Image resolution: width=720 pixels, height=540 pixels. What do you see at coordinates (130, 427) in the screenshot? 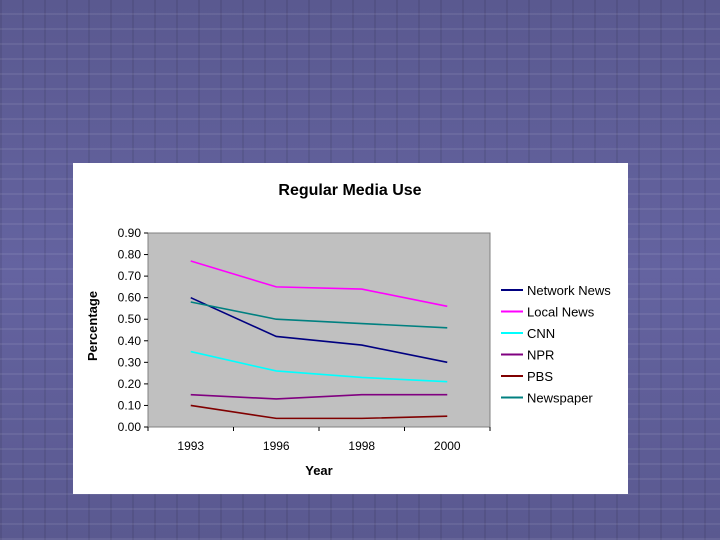
I see `y-tick-label: 0.00` at bounding box center [130, 427].